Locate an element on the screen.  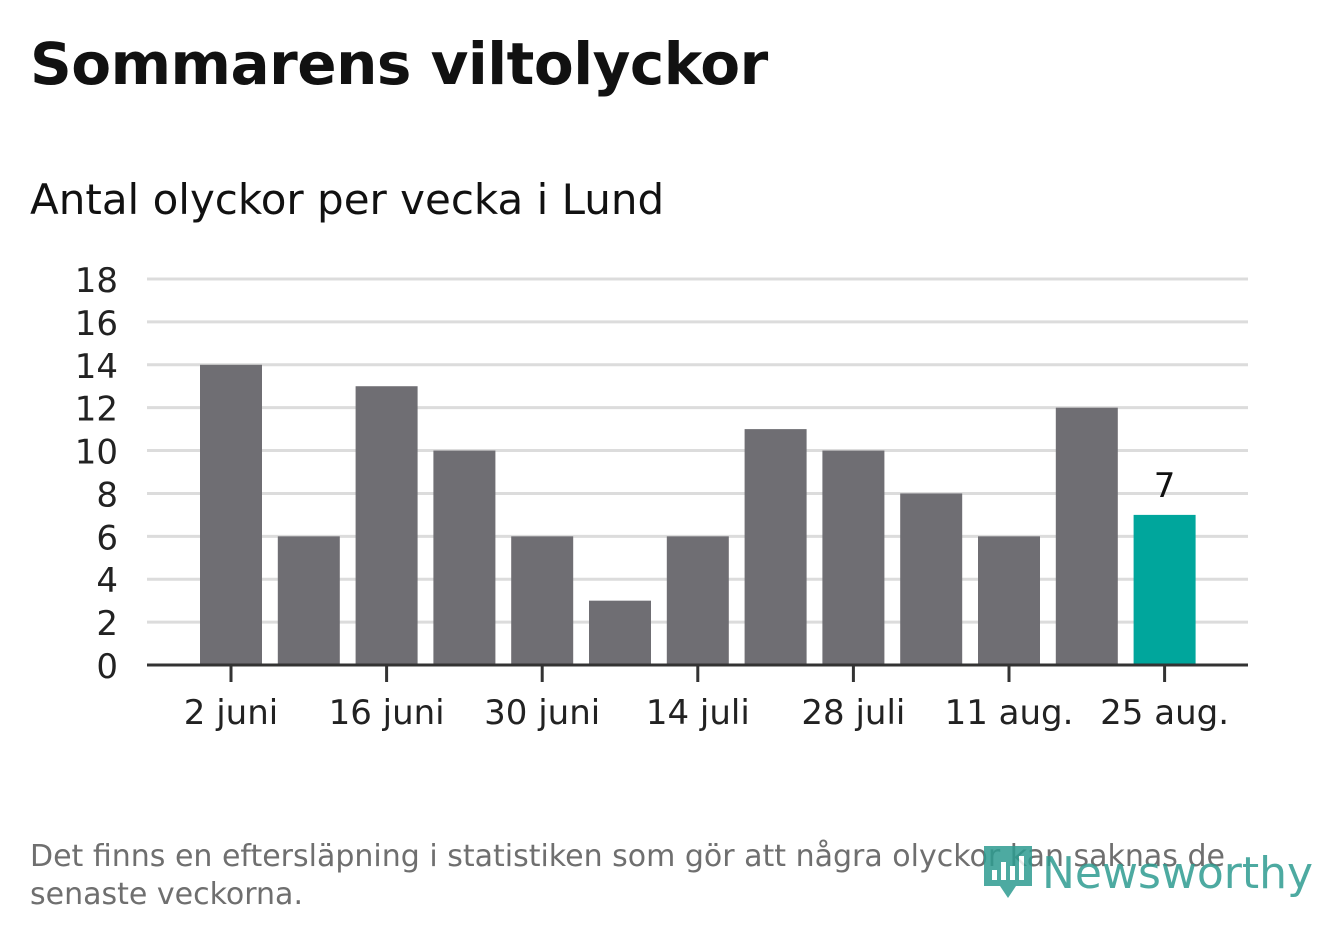
y-tick-label: 10 is located at coordinates (96, 453).